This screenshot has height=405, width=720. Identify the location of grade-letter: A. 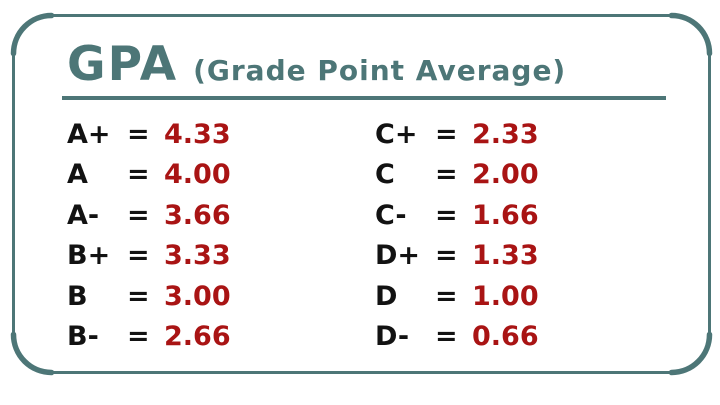
(77, 175).